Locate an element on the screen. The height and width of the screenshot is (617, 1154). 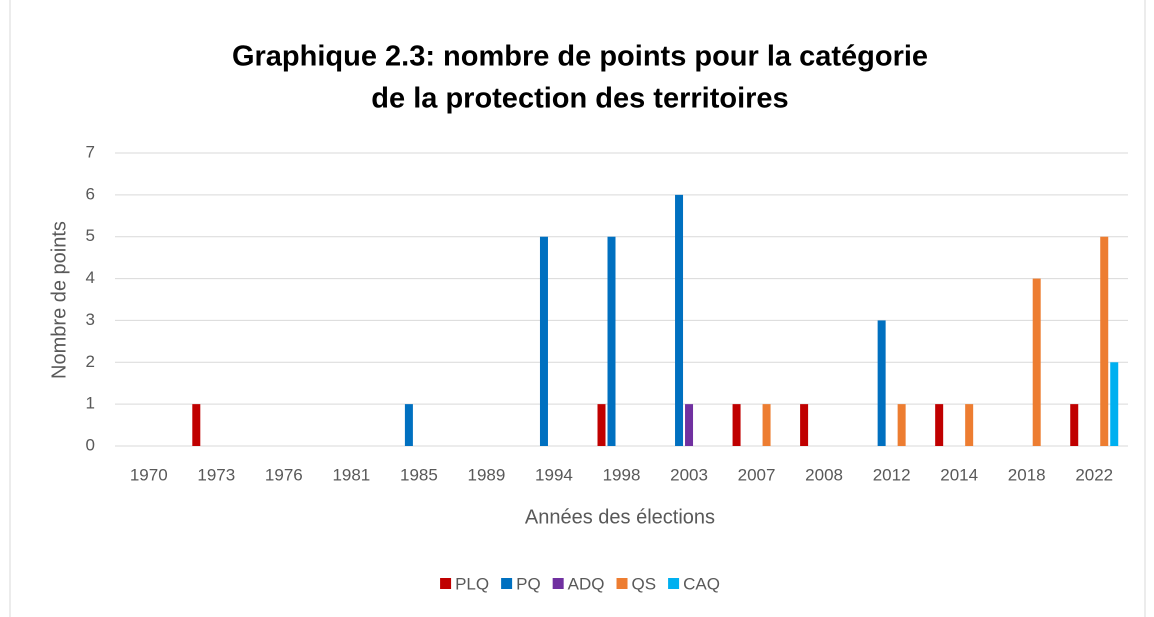
x-tick-label: 2008 is located at coordinates (824, 474).